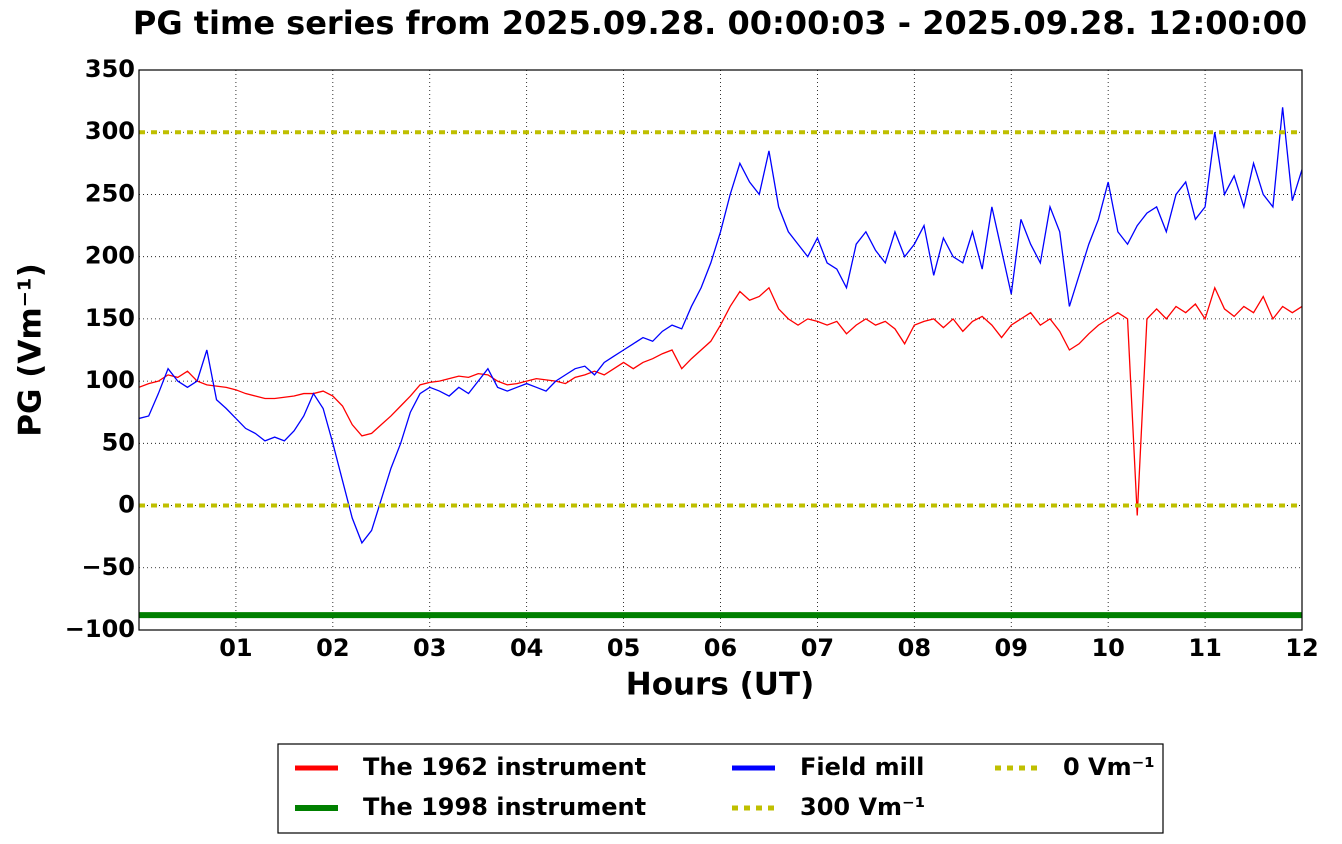 The height and width of the screenshot is (844, 1342). What do you see at coordinates (1204, 648) in the screenshot?
I see `x-tick-label: 11` at bounding box center [1204, 648].